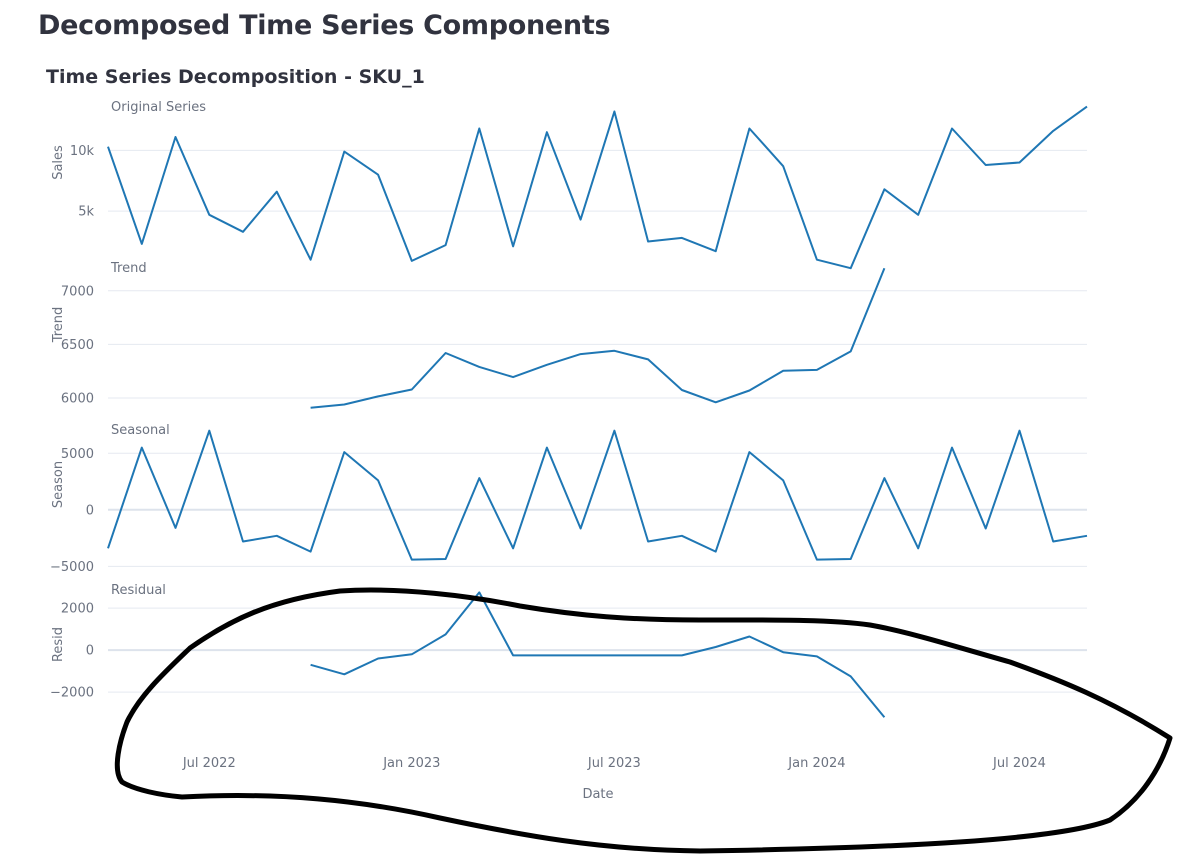  I want to click on panel-title: Trend, so click(128, 268).